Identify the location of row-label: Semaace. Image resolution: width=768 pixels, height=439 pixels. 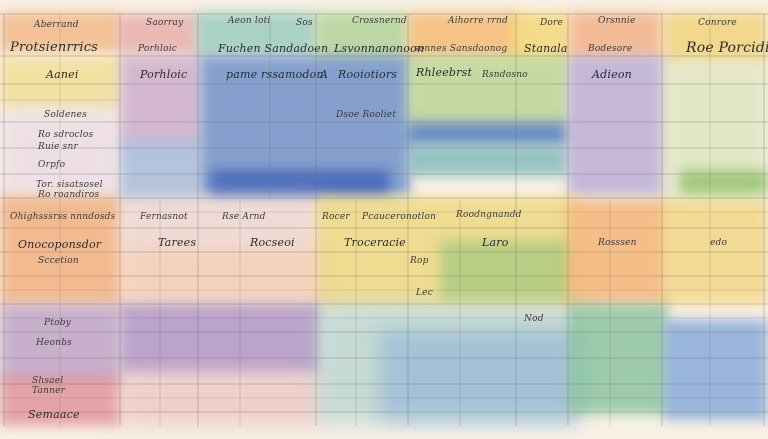
(54, 414).